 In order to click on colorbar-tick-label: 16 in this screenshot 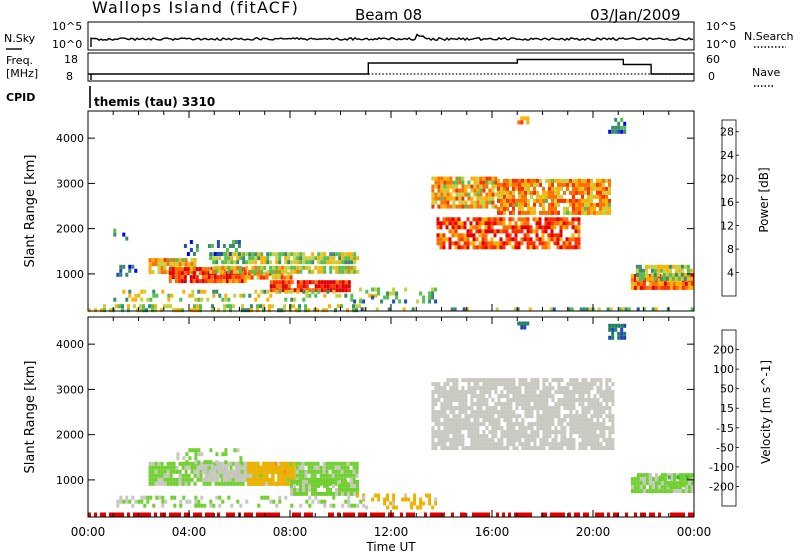, I will do `click(727, 202)`.